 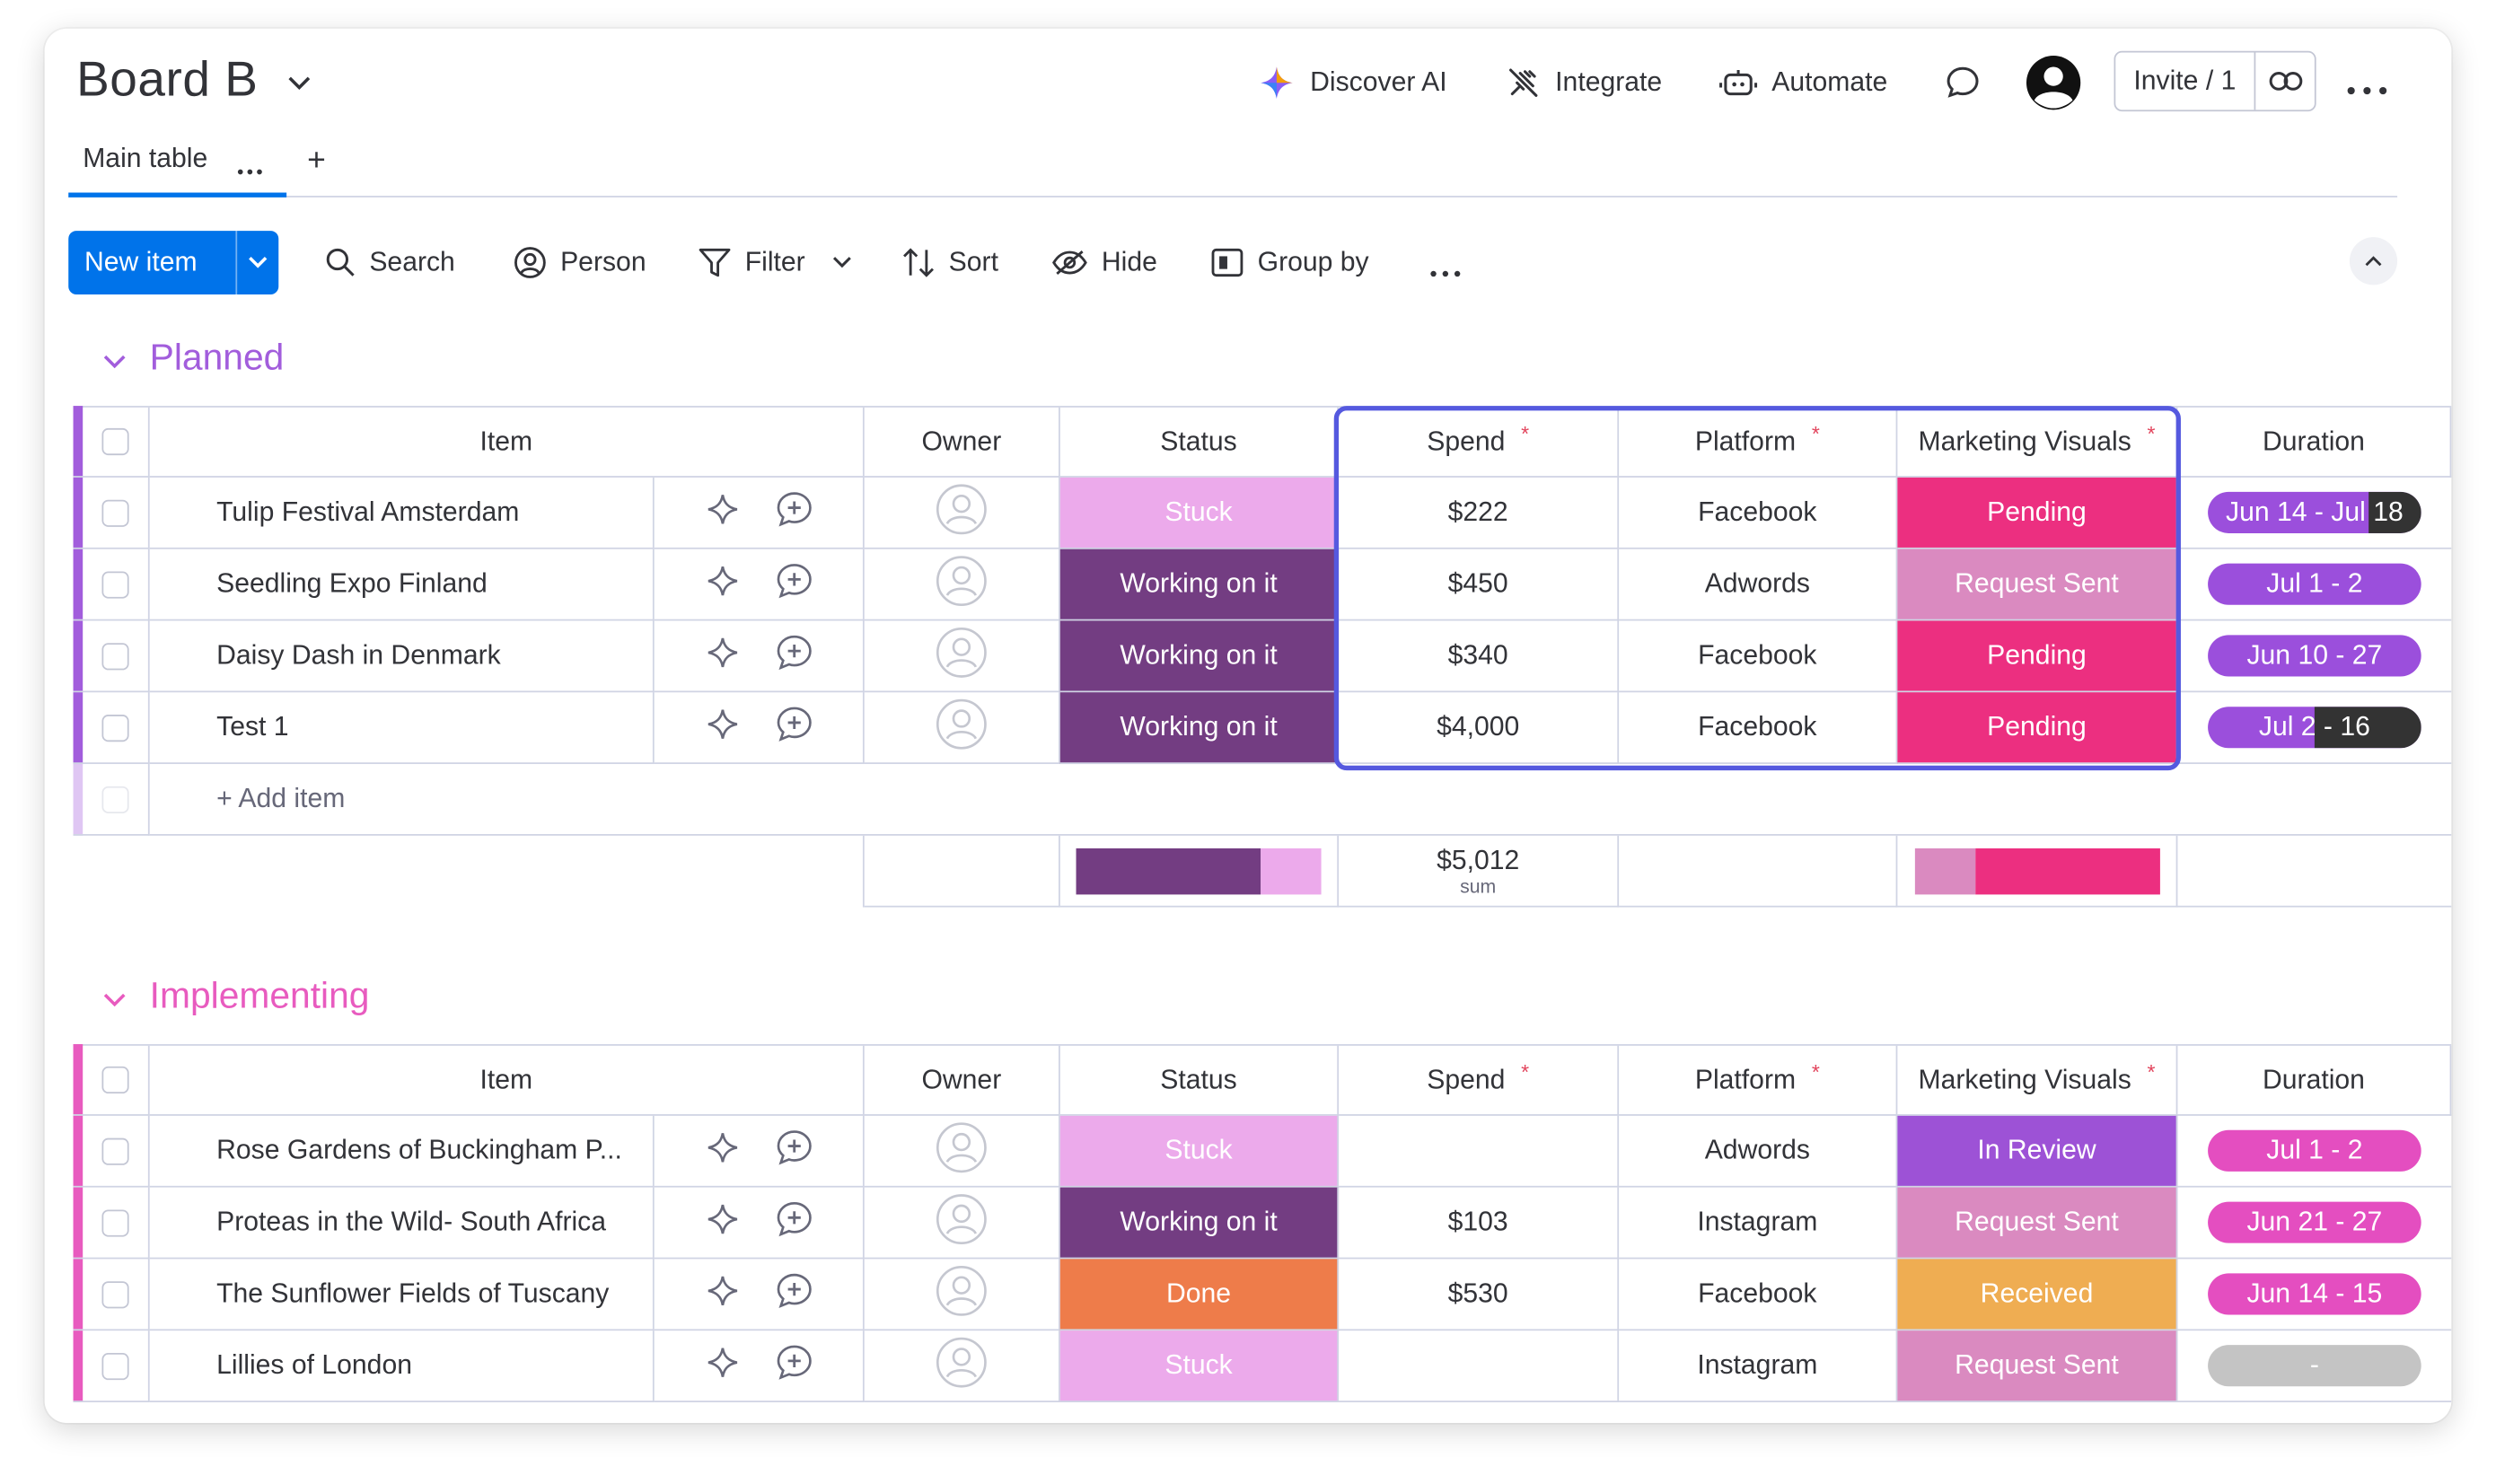 What do you see at coordinates (1479, 1223) in the screenshot?
I see `spend-cell: $103` at bounding box center [1479, 1223].